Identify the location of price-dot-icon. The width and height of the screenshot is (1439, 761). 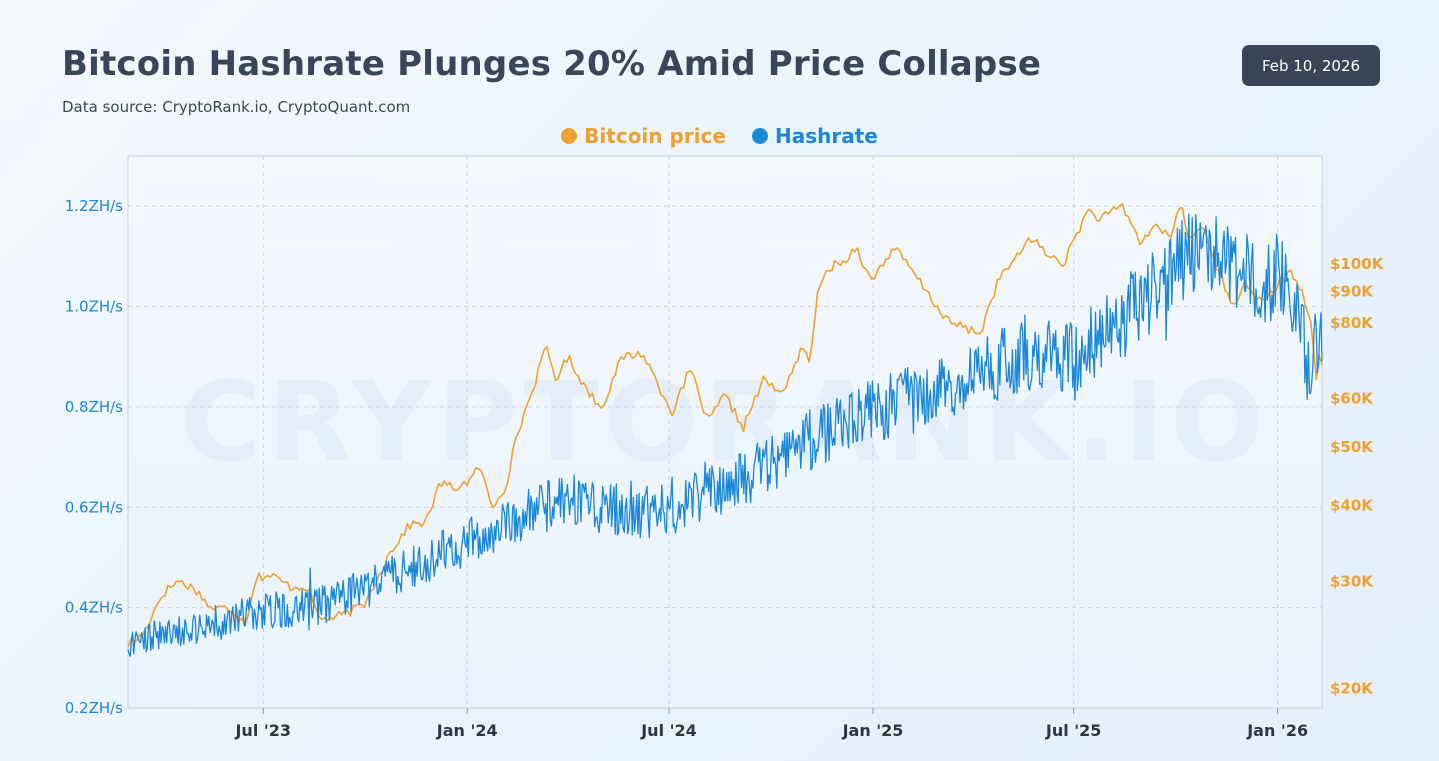
(569, 136).